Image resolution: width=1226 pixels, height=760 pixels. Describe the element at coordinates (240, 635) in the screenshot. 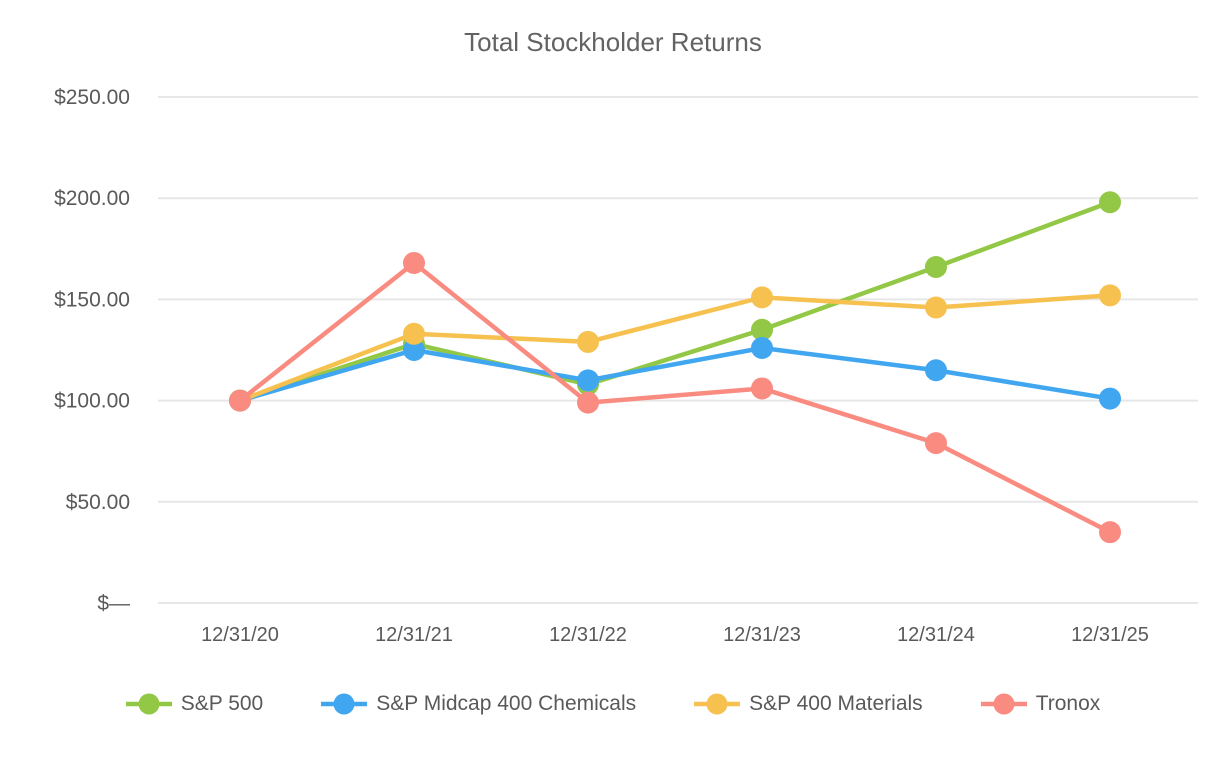

I see `x-tick-label: 12/31/20` at that location.